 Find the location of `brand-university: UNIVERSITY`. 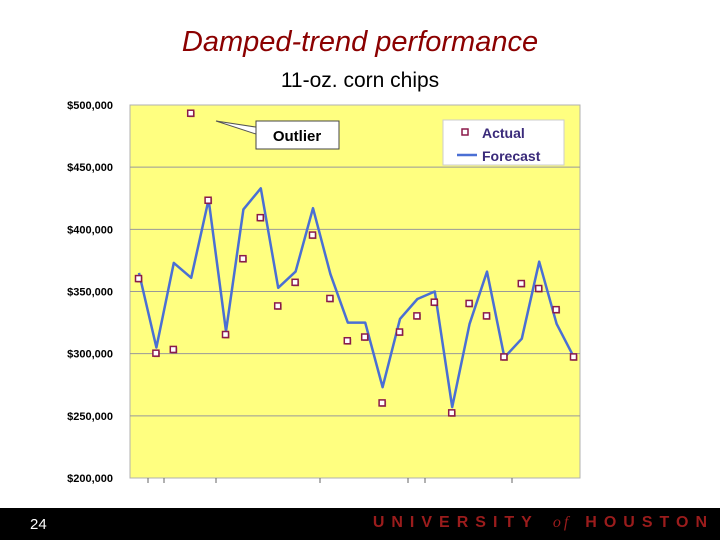

brand-university: UNIVERSITY is located at coordinates (455, 522).